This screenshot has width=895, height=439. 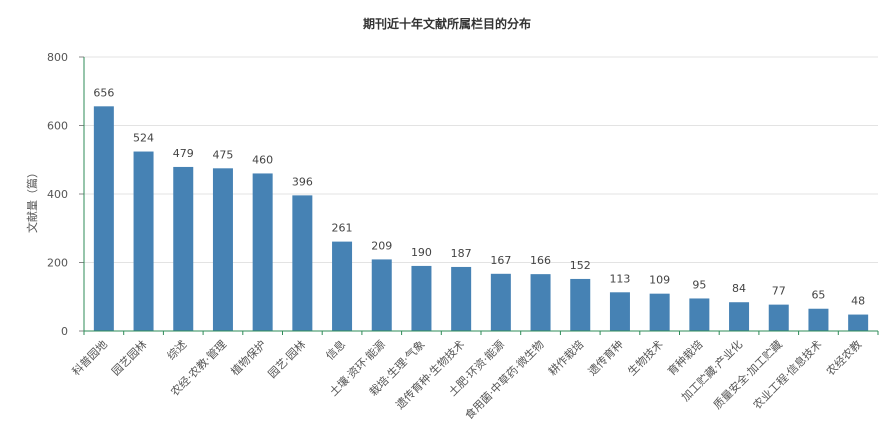 What do you see at coordinates (57, 263) in the screenshot?
I see `y-tick-label: 200` at bounding box center [57, 263].